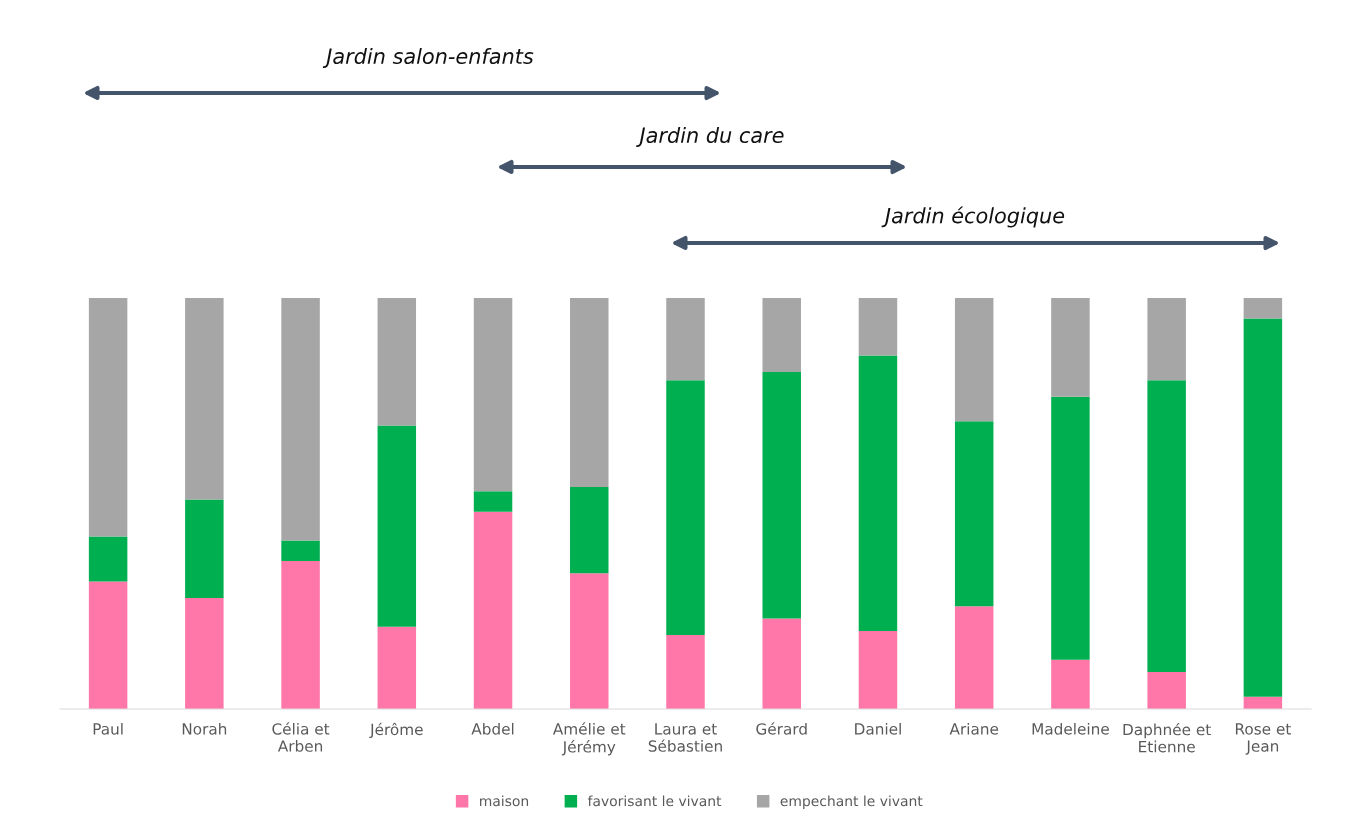 Image resolution: width=1362 pixels, height=834 pixels. Describe the element at coordinates (878, 728) in the screenshot. I see `x-tick-label: Daniel` at that location.